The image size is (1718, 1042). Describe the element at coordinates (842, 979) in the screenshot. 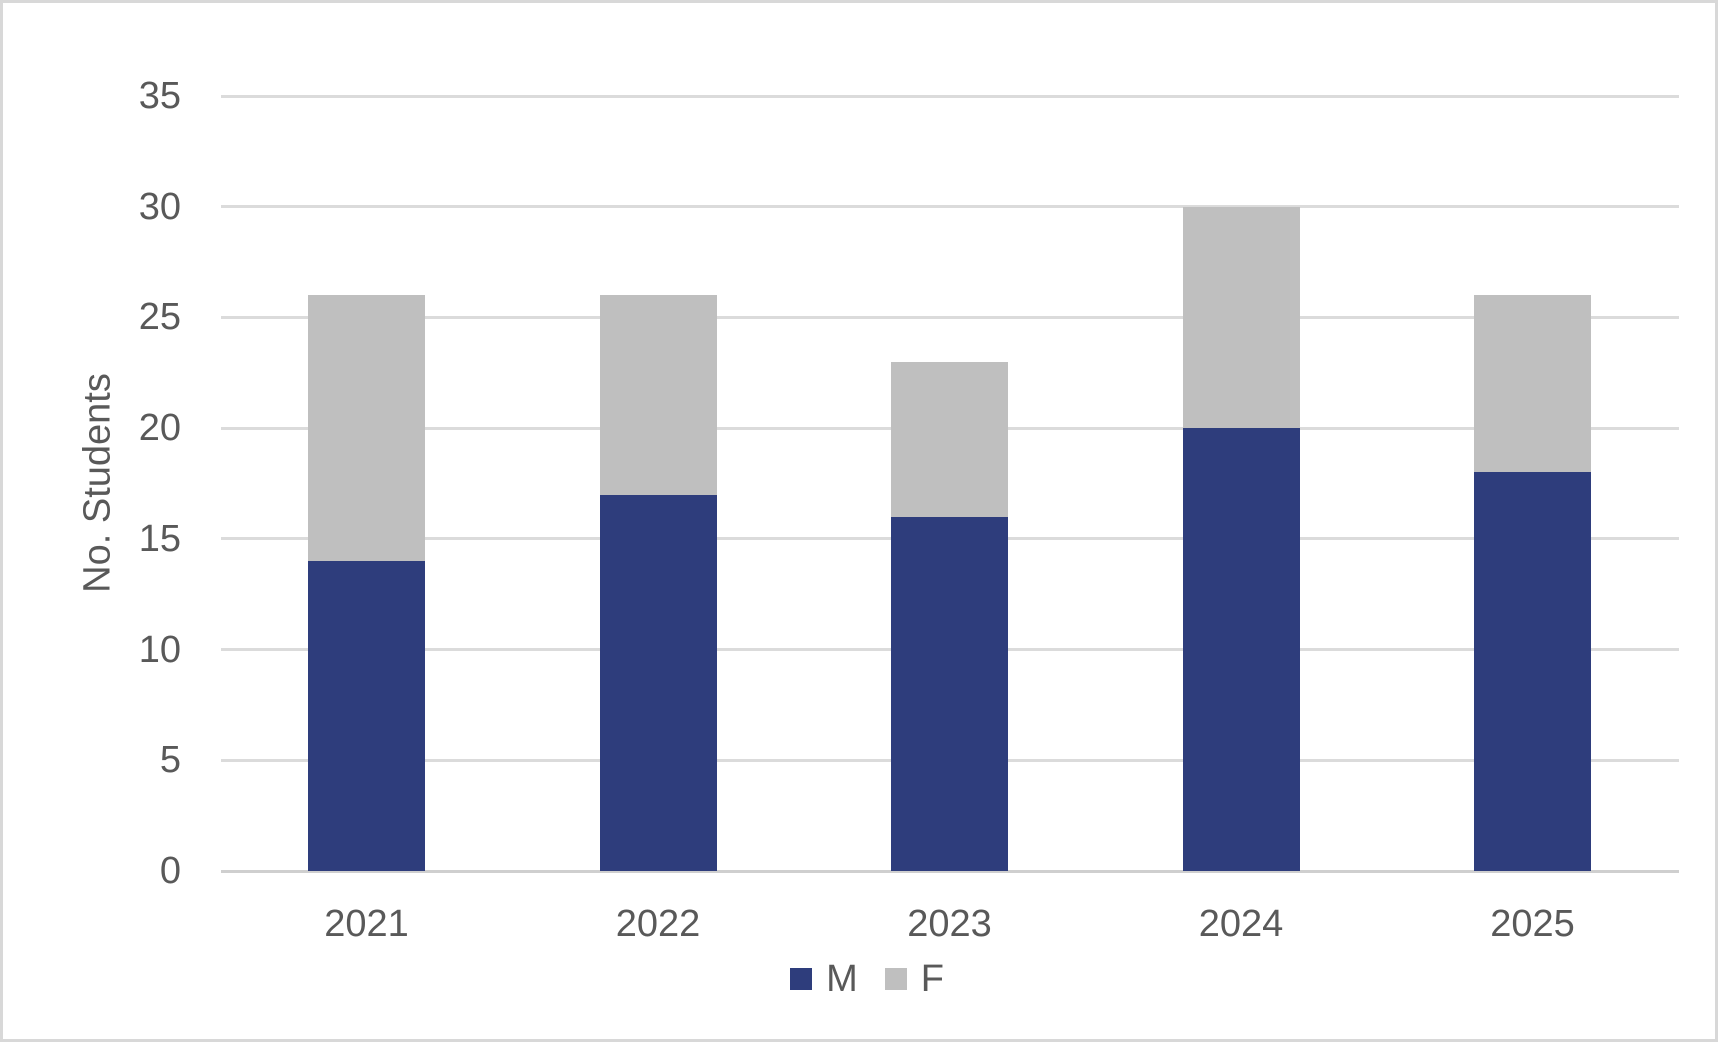

I see `legend-label-m: M` at that location.